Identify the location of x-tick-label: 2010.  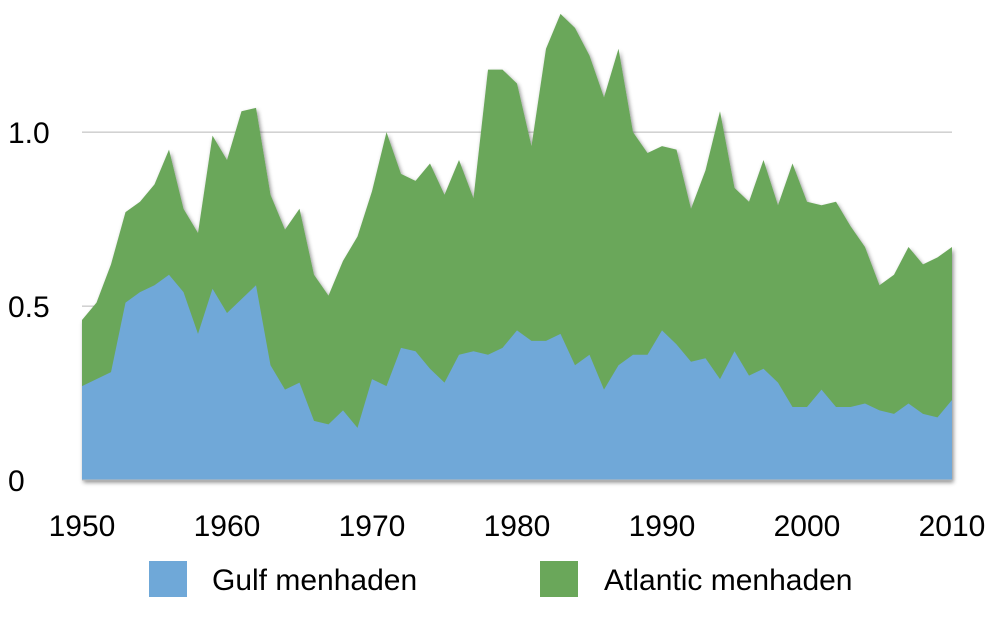
(952, 526).